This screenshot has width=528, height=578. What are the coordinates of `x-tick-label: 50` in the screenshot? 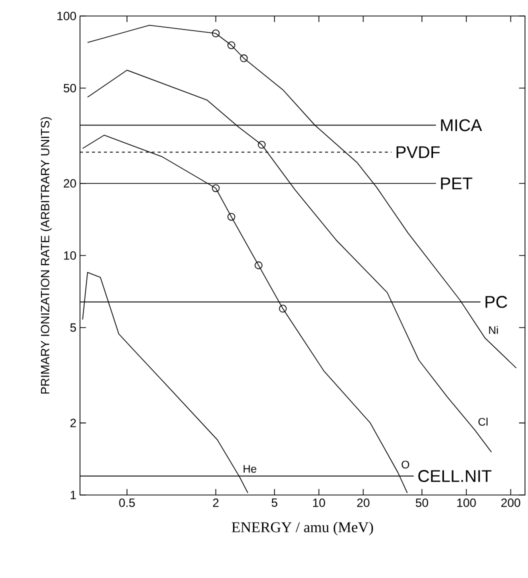 It's located at (422, 502).